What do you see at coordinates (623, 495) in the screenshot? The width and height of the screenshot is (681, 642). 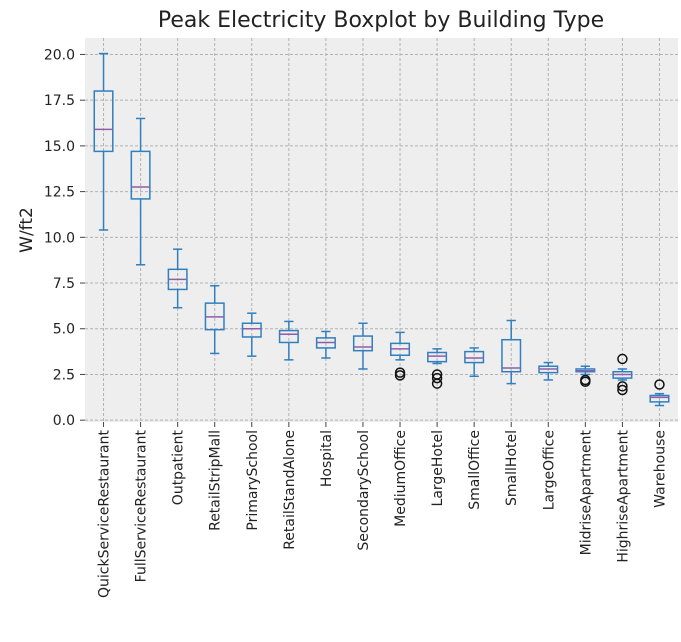 I see `x-tick-label: HighriseApartment` at bounding box center [623, 495].